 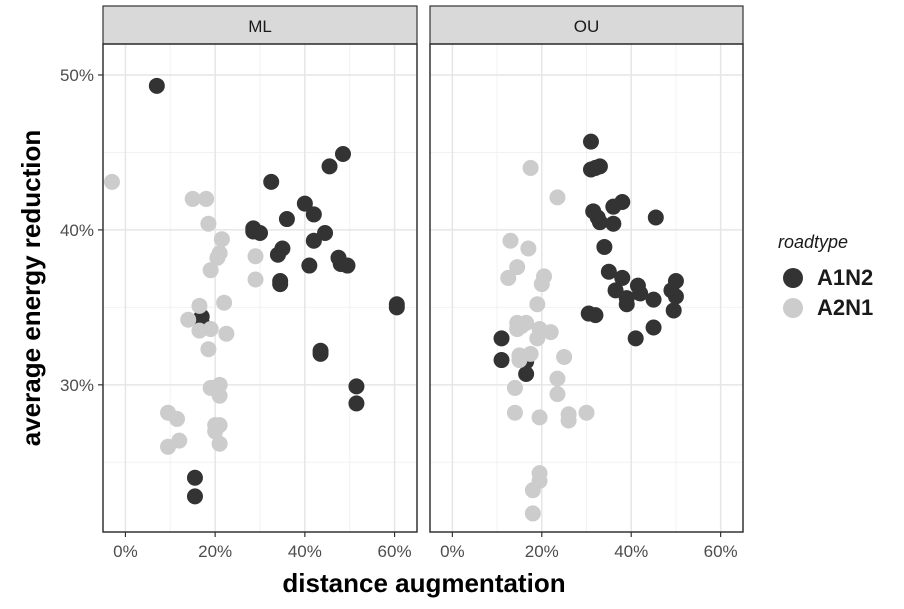 I want to click on y-axis-label: average energy reduction, so click(x=31, y=288).